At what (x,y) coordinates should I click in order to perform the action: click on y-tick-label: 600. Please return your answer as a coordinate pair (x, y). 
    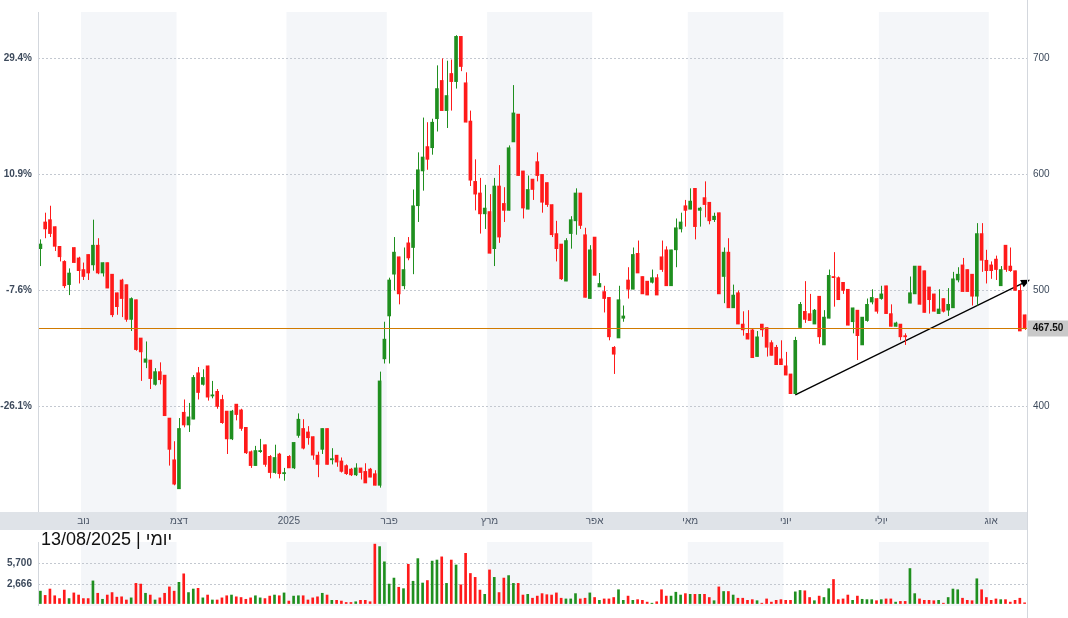
    Looking at the image, I should click on (1042, 174).